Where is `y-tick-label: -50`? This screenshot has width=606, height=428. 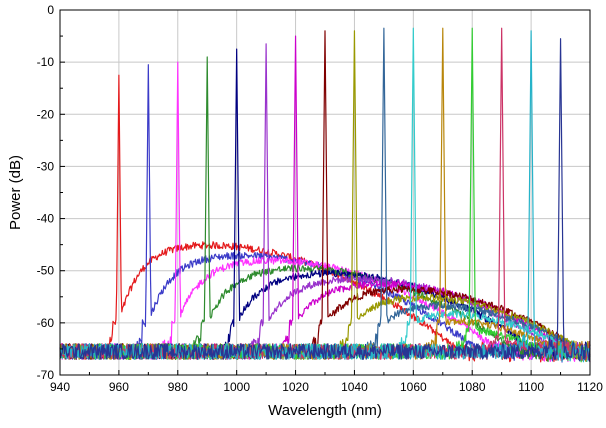 y-tick-label: -50 is located at coordinates (46, 271).